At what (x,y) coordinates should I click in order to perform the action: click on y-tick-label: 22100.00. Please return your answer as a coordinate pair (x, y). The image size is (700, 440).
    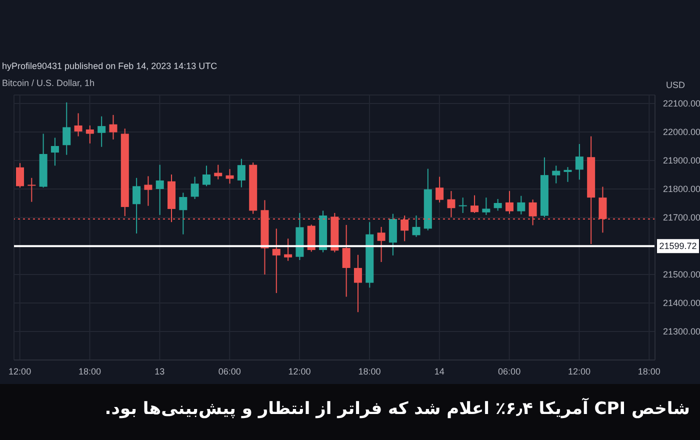
    Looking at the image, I should click on (681, 103).